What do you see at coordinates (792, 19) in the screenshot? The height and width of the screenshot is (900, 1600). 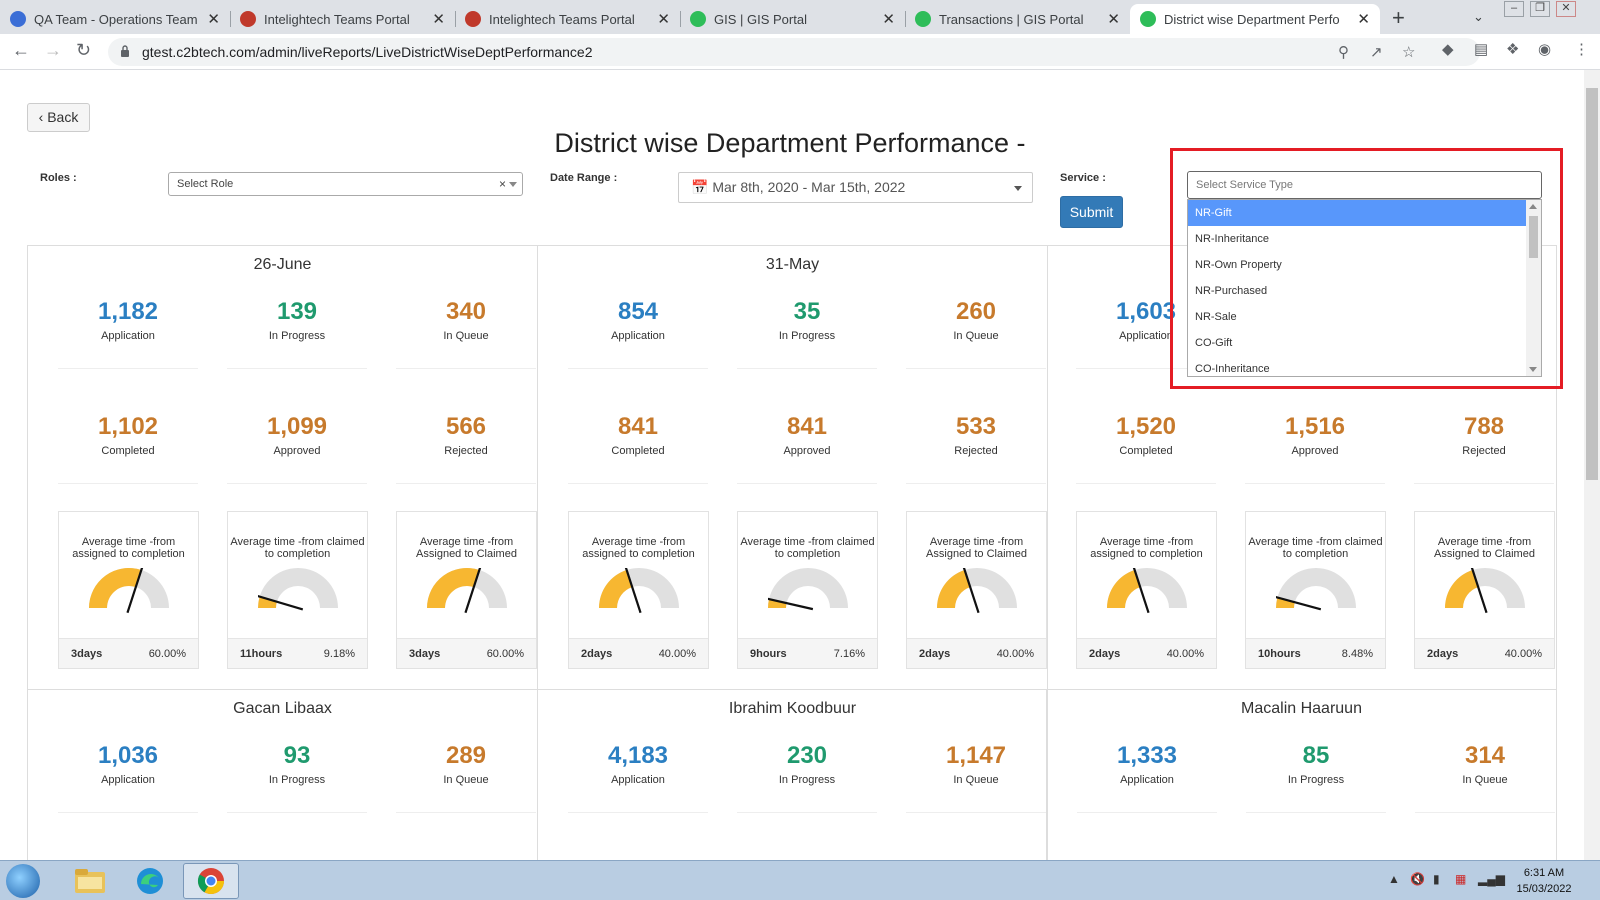 I see `browser-tab: GIS | GIS Portal ✕` at bounding box center [792, 19].